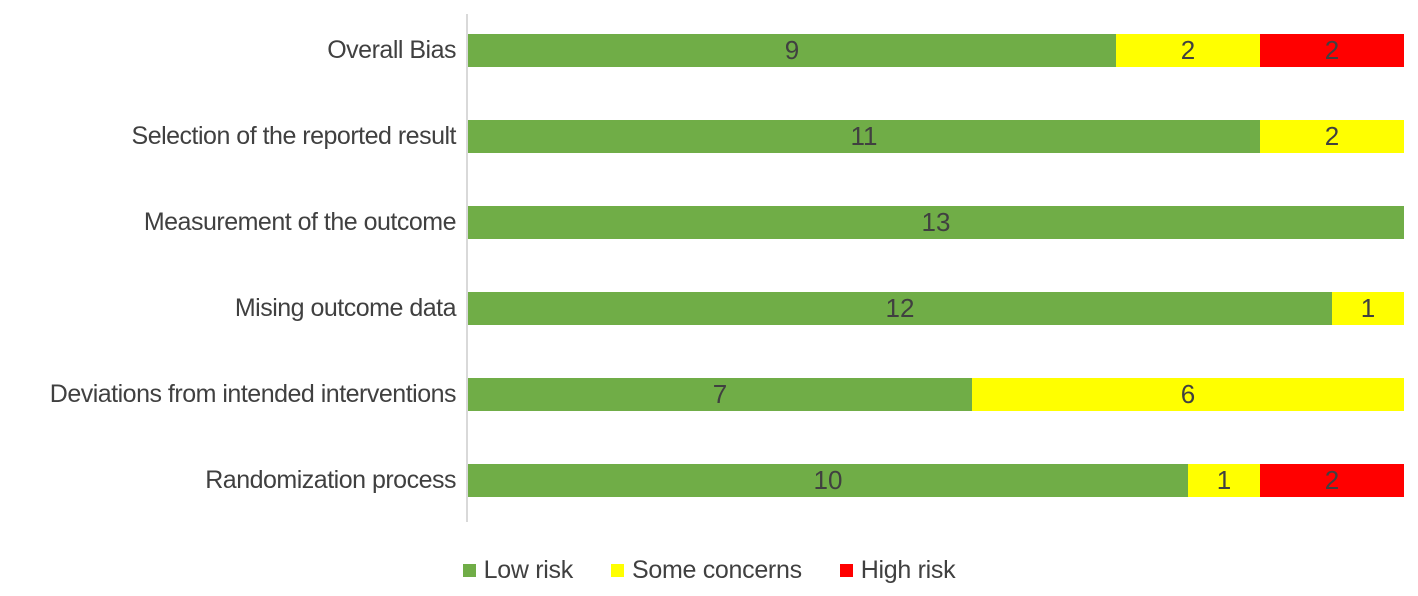 This screenshot has width=1418, height=596. What do you see at coordinates (330, 479) in the screenshot?
I see `category-label: Randomization process` at bounding box center [330, 479].